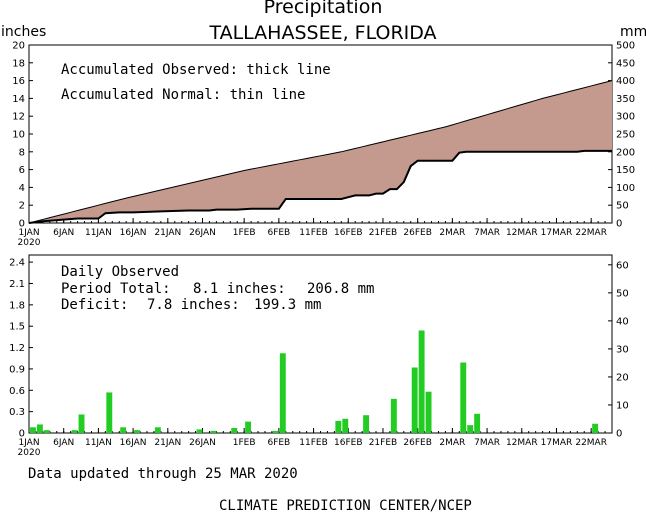 The width and height of the screenshot is (646, 518). What do you see at coordinates (320, 186) in the screenshot?
I see `observed-accum-line` at bounding box center [320, 186].